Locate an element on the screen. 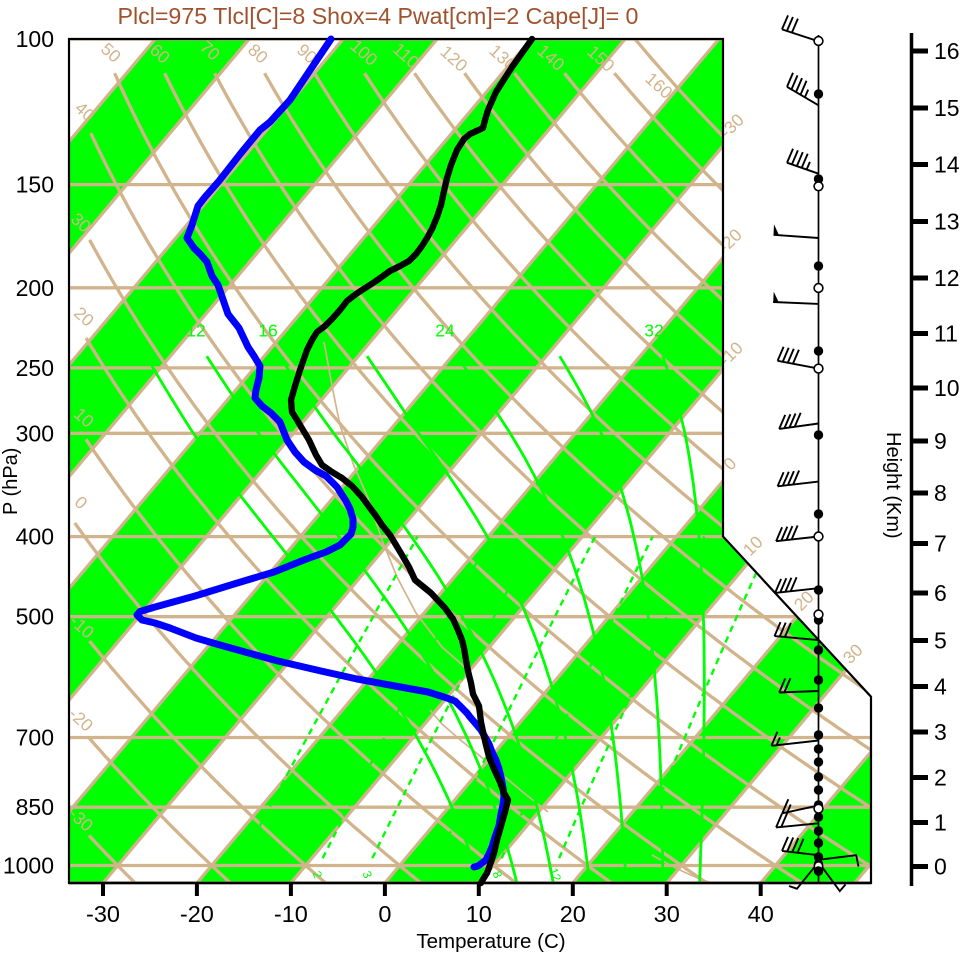 The height and width of the screenshot is (962, 961). svg-text: 6 is located at coordinates (940, 593).